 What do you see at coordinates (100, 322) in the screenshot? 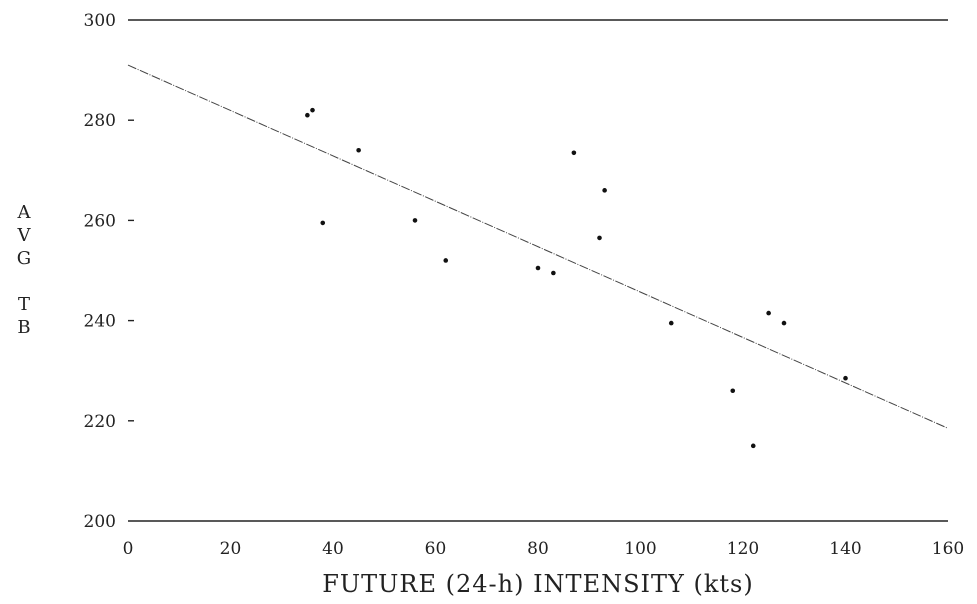
I see `y-tick-label: 240` at bounding box center [100, 322].